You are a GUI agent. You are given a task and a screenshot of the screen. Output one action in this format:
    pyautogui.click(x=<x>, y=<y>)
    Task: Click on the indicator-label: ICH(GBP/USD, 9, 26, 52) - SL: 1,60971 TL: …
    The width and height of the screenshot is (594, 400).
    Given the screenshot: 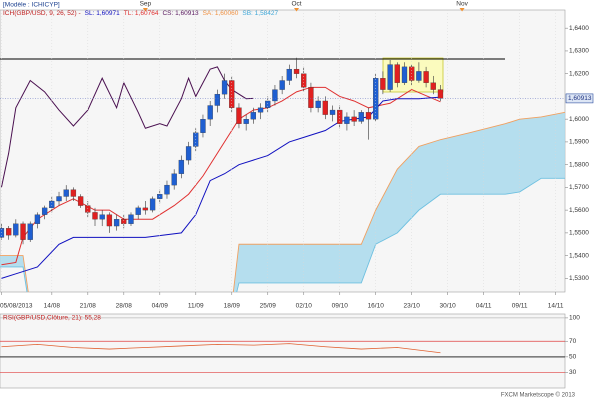 What is the action you would take?
    pyautogui.click(x=141, y=13)
    